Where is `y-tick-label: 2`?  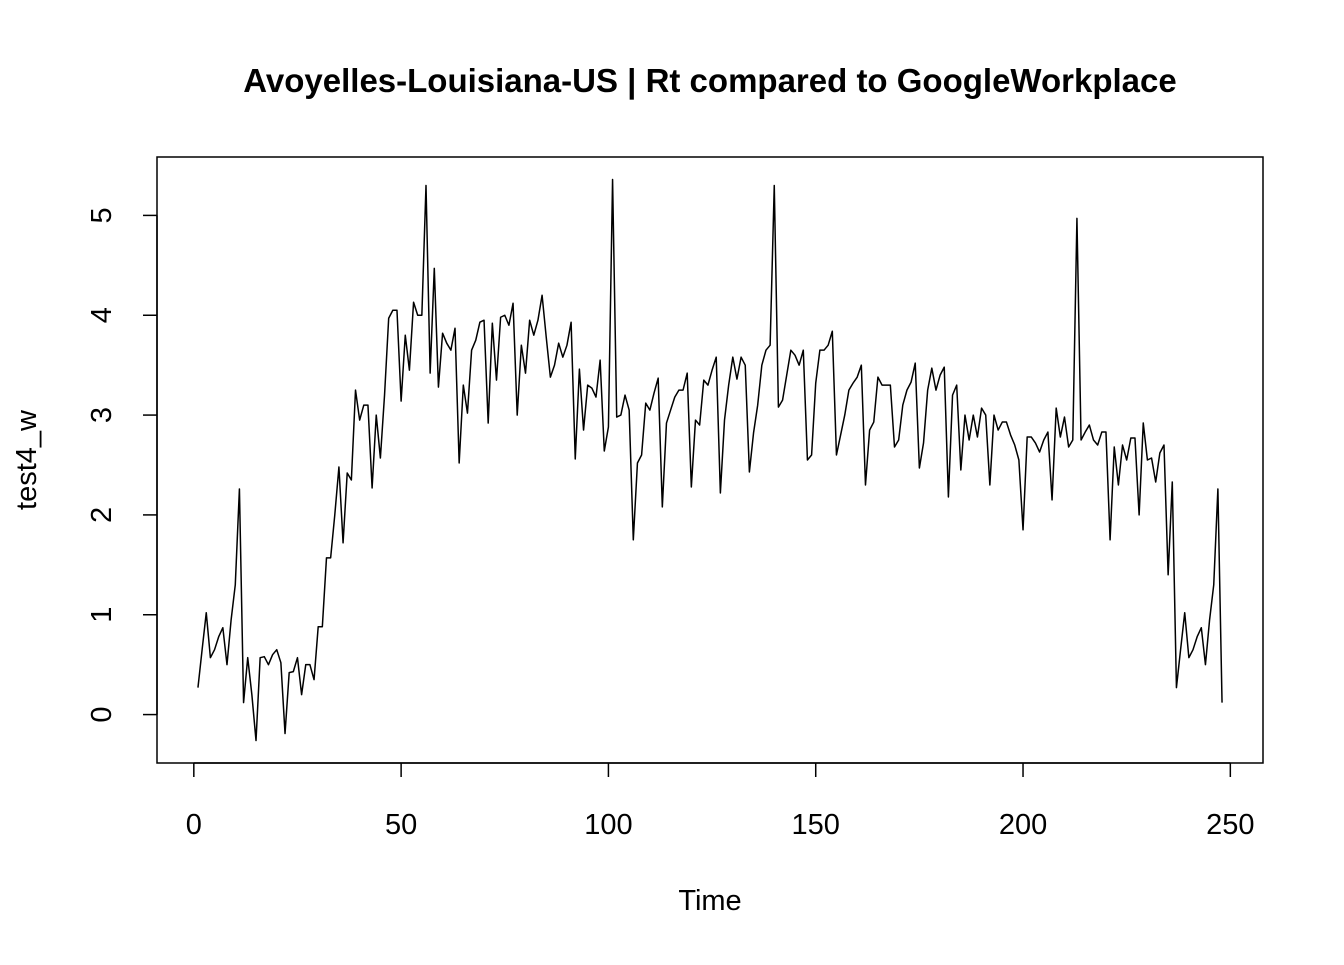
y-tick-label: 2 is located at coordinates (102, 515).